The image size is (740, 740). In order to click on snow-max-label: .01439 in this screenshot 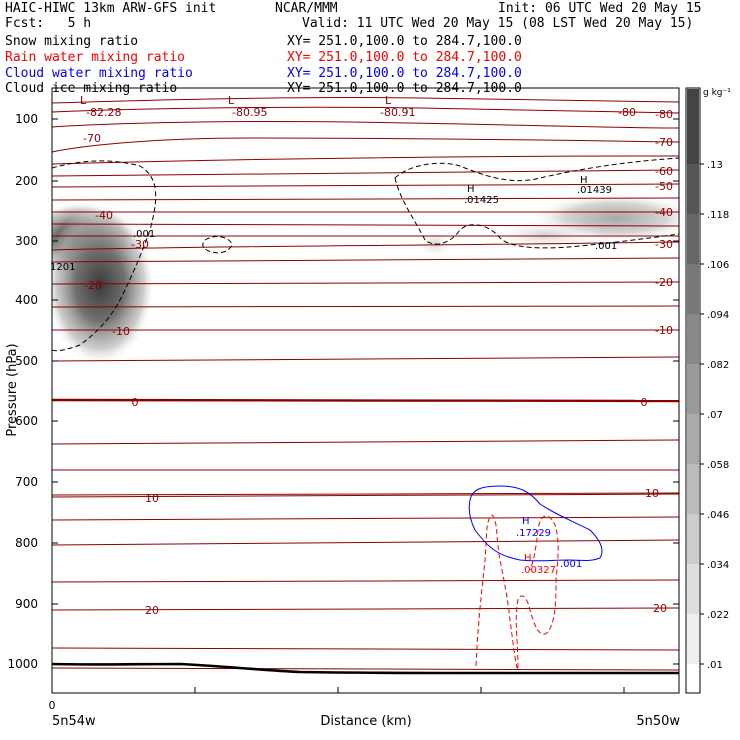, I will do `click(594, 190)`.